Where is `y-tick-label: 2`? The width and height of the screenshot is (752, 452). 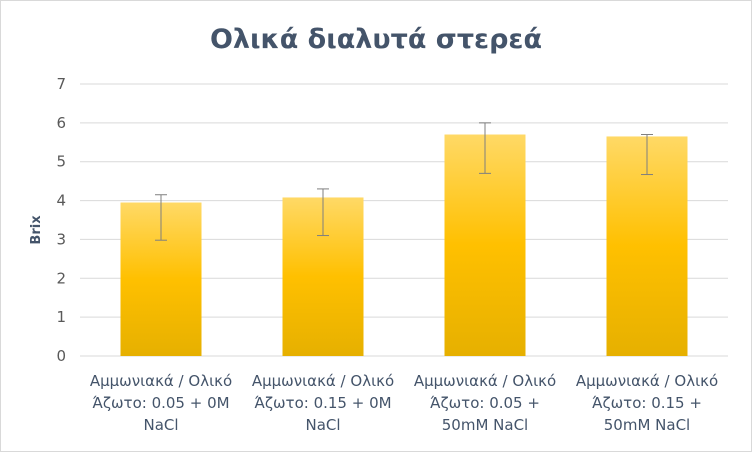
y-tick-label: 2 is located at coordinates (61, 278).